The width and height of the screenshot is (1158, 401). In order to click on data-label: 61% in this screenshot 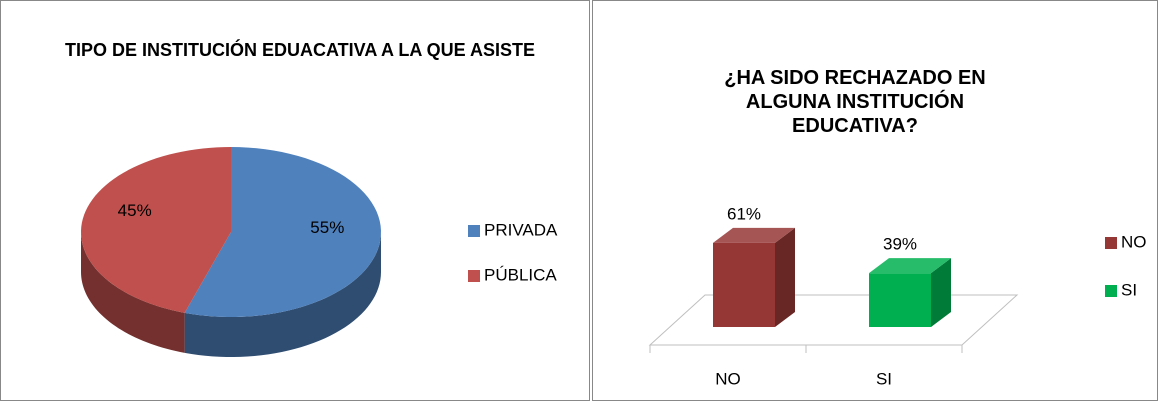, I will do `click(744, 213)`.